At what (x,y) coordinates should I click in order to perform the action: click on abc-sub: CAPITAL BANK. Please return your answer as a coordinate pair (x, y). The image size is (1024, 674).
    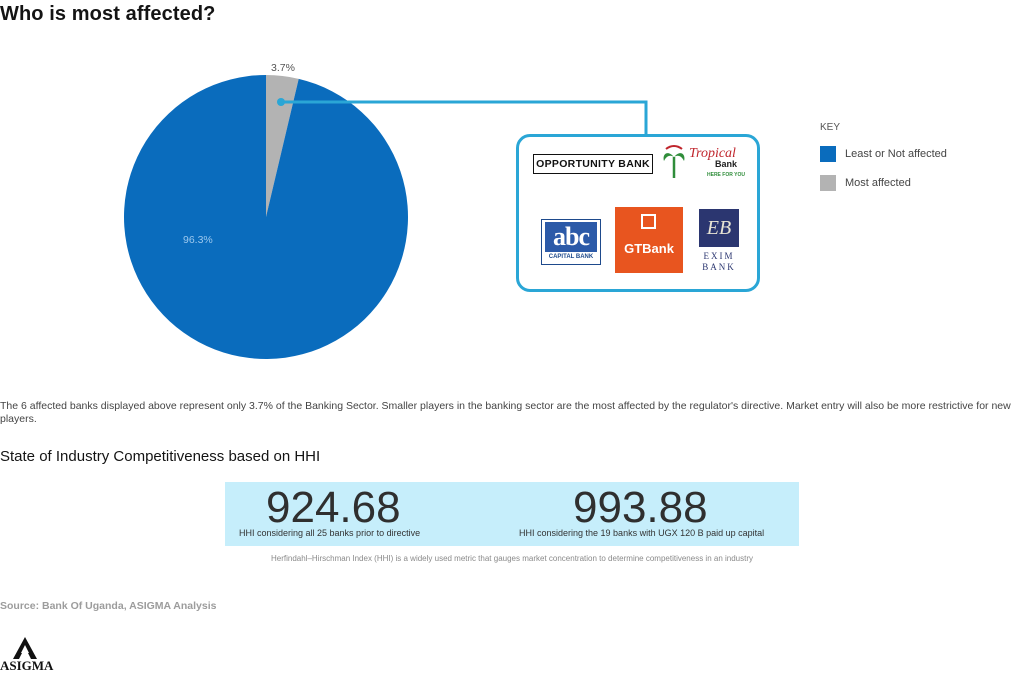
    Looking at the image, I should click on (571, 257).